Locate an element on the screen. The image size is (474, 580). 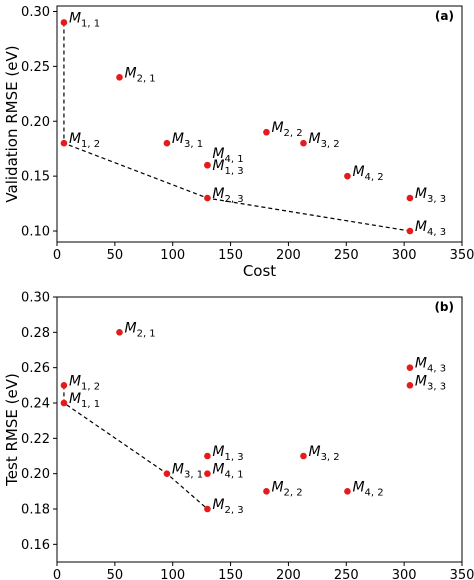
y-tick-label: 0.10 is located at coordinates (35, 232).